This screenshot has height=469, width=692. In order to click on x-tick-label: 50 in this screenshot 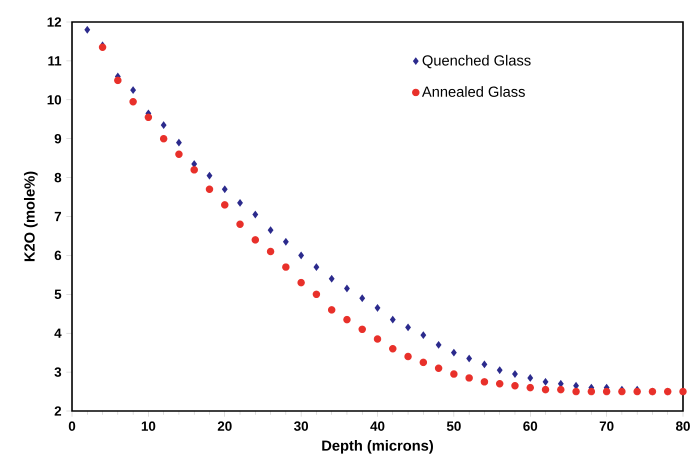, I will do `click(453, 426)`.